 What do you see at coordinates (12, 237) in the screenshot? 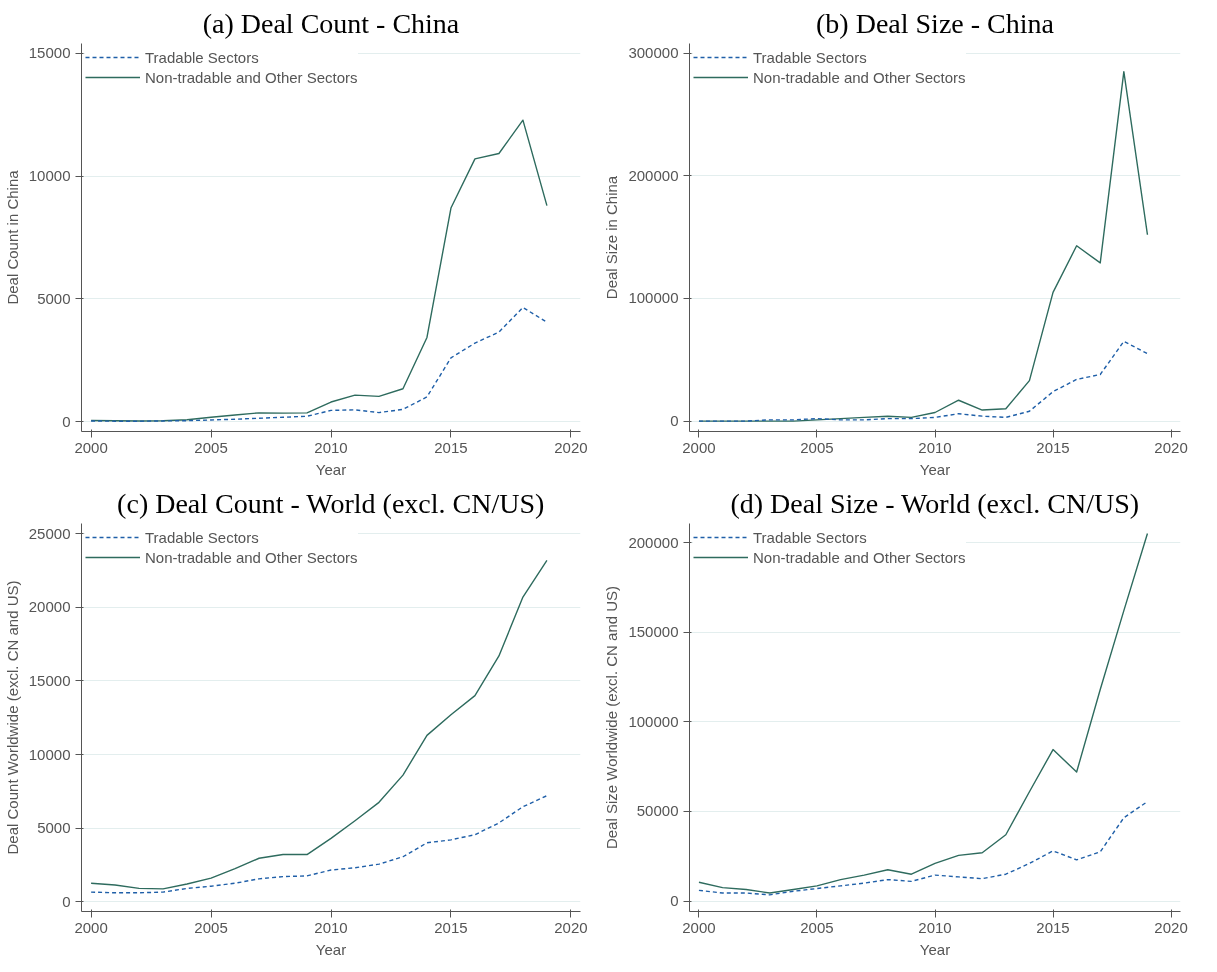
I see `y-axis-title: Deal Count in China` at bounding box center [12, 237].